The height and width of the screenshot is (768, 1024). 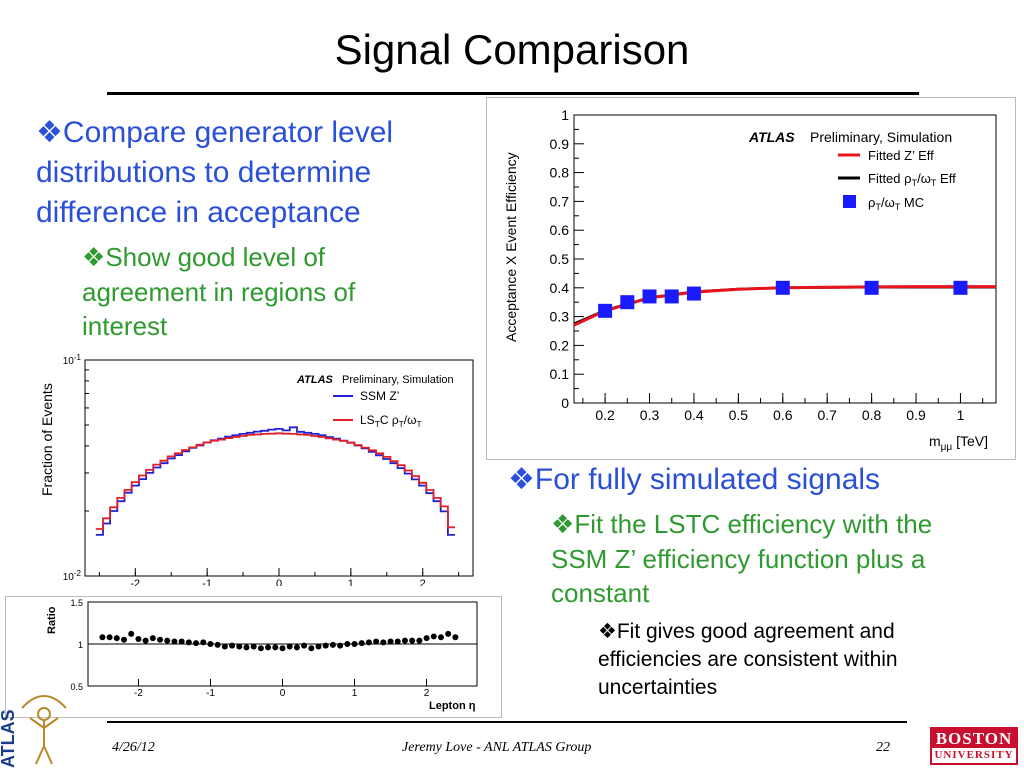 I want to click on legend-label: Fitted ρT/ωT Eff, so click(x=912, y=179).